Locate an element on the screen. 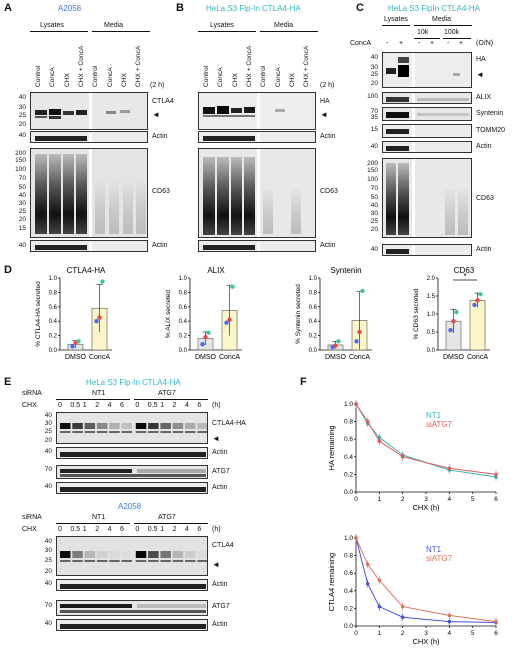  mw-marker: 25 is located at coordinates (22, 211).